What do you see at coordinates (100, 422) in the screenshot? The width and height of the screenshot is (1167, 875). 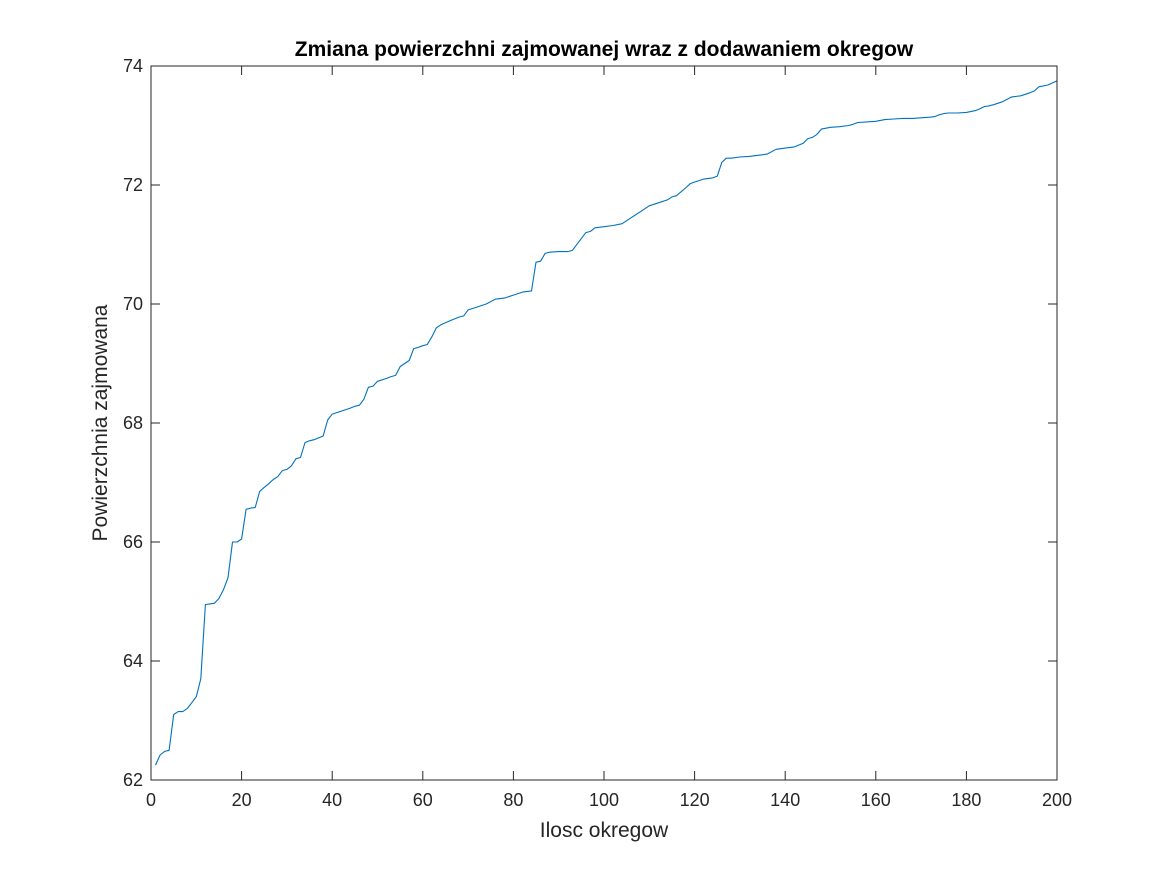 I see `y-axis-label: Powierzchnia zajmowana` at bounding box center [100, 422].